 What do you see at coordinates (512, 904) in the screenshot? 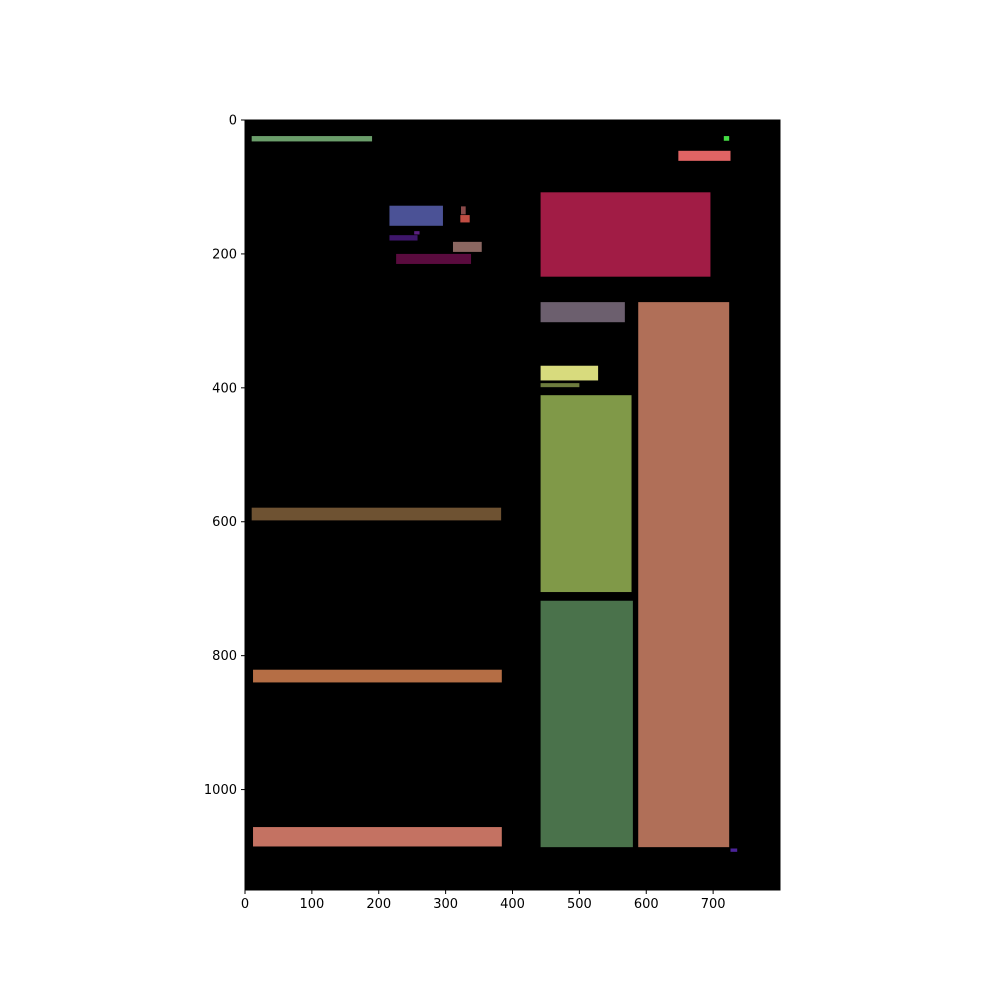
I see `x-tick-label: 400` at bounding box center [512, 904].